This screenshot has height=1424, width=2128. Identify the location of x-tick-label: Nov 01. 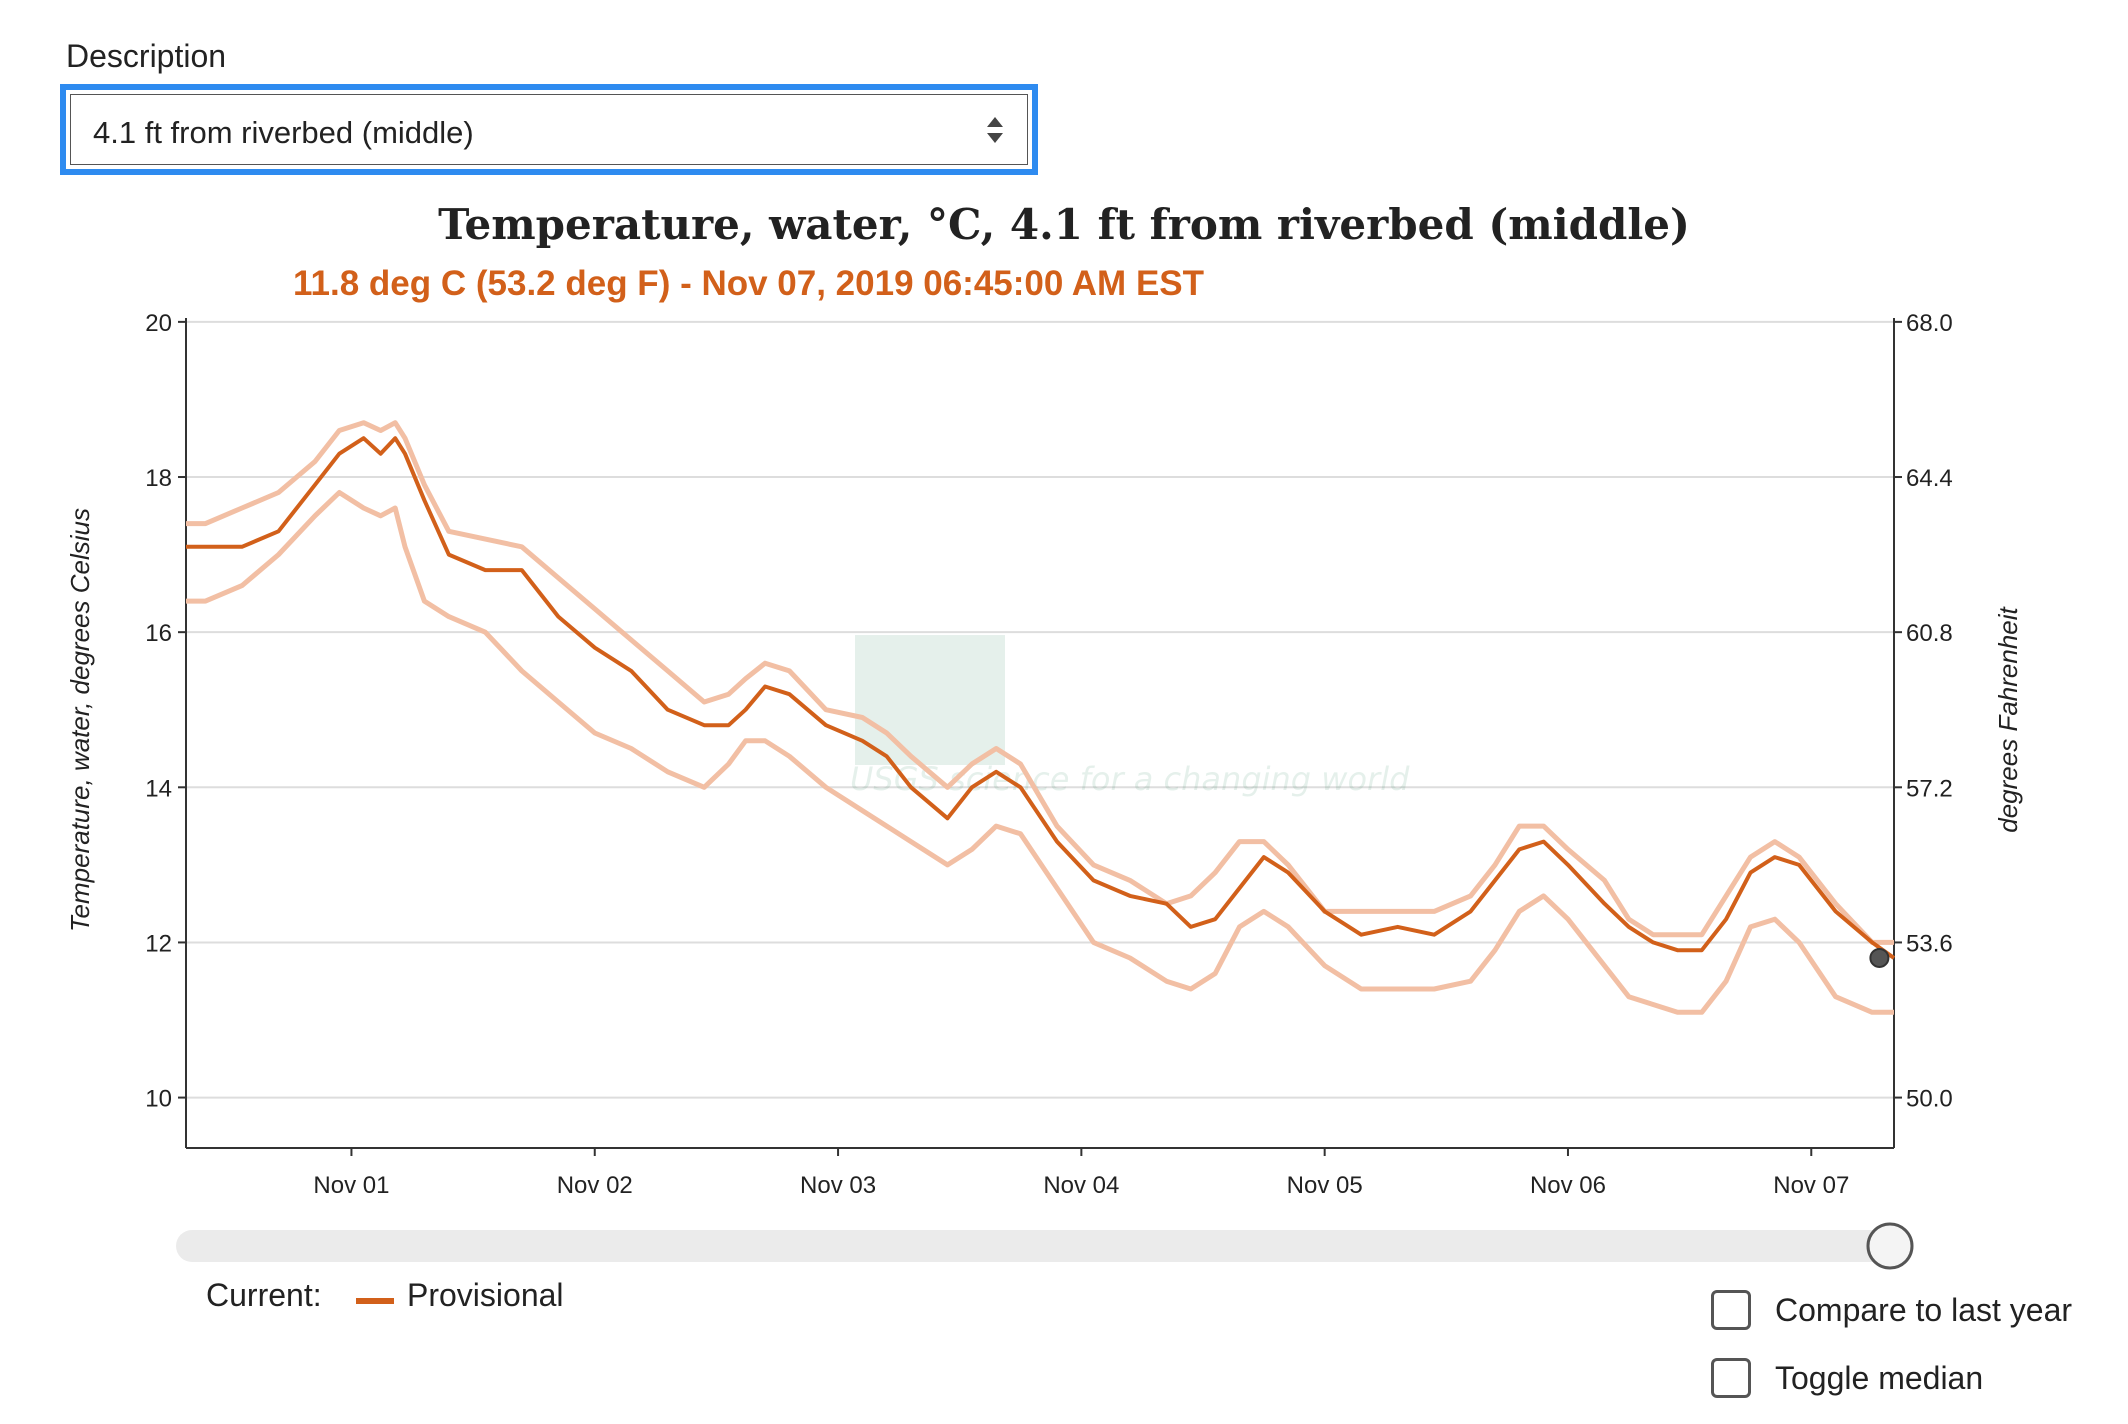
(351, 1185).